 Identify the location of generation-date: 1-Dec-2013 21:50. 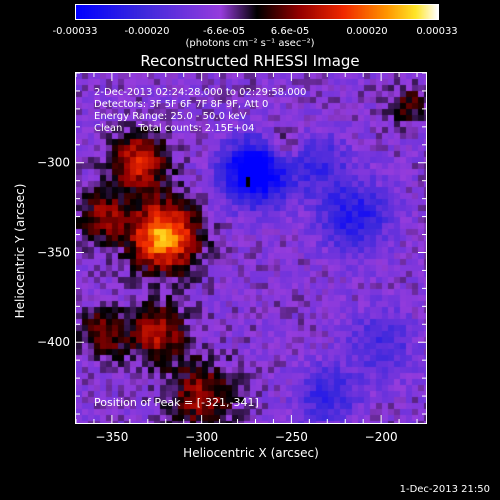
(444, 489).